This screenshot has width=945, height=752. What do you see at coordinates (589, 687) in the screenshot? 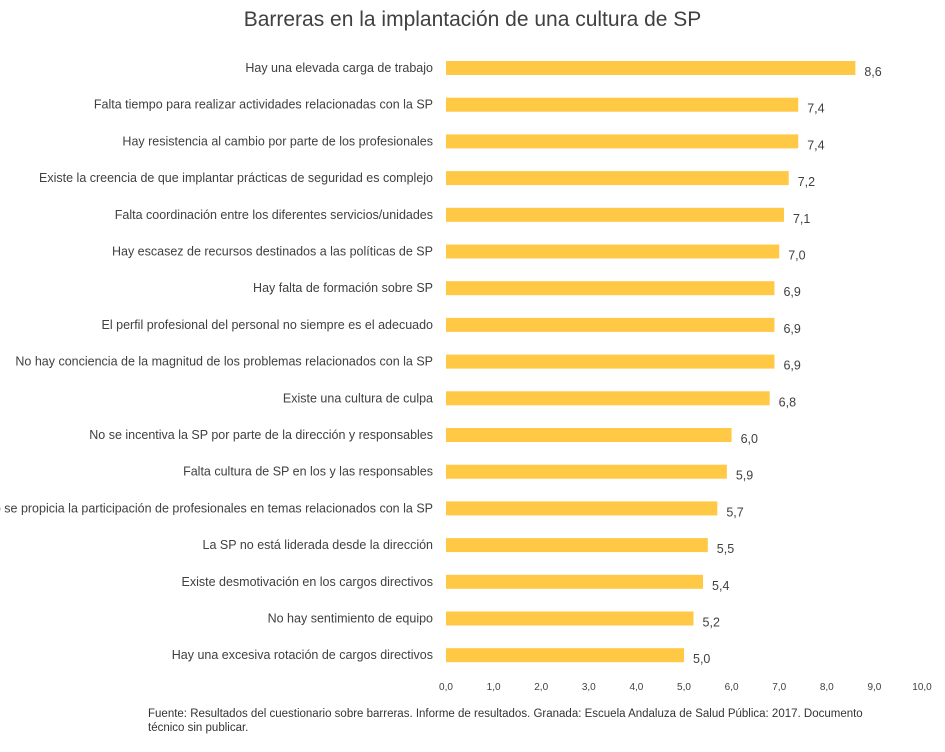
I see `x-tick-label: 3,0` at bounding box center [589, 687].